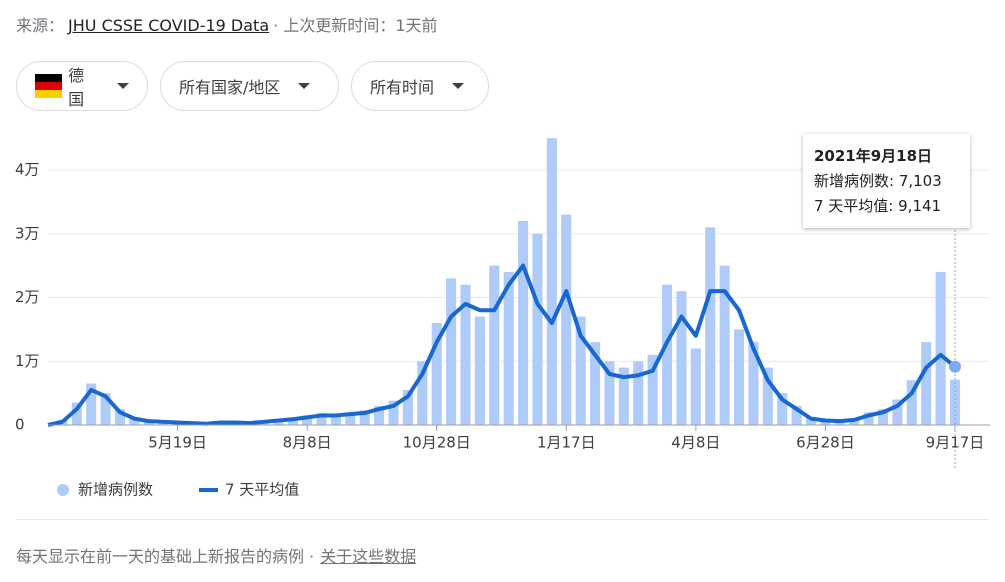 The height and width of the screenshot is (582, 1005). Describe the element at coordinates (177, 443) in the screenshot. I see `x-tick-label: 5月19日` at that location.